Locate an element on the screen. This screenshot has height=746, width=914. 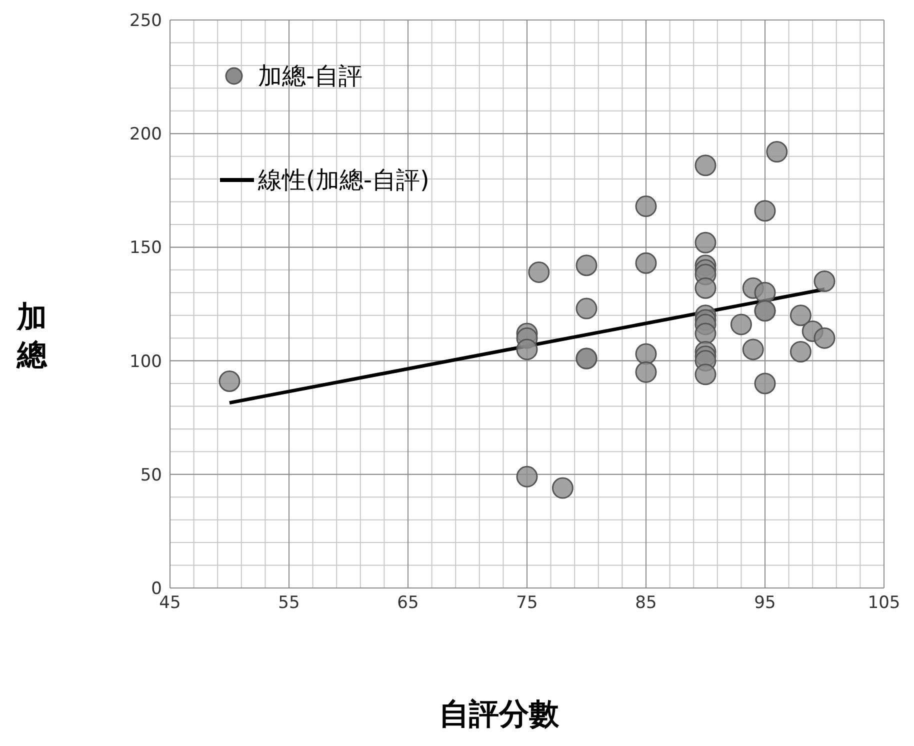
x-tick-label: 55 is located at coordinates (289, 603).